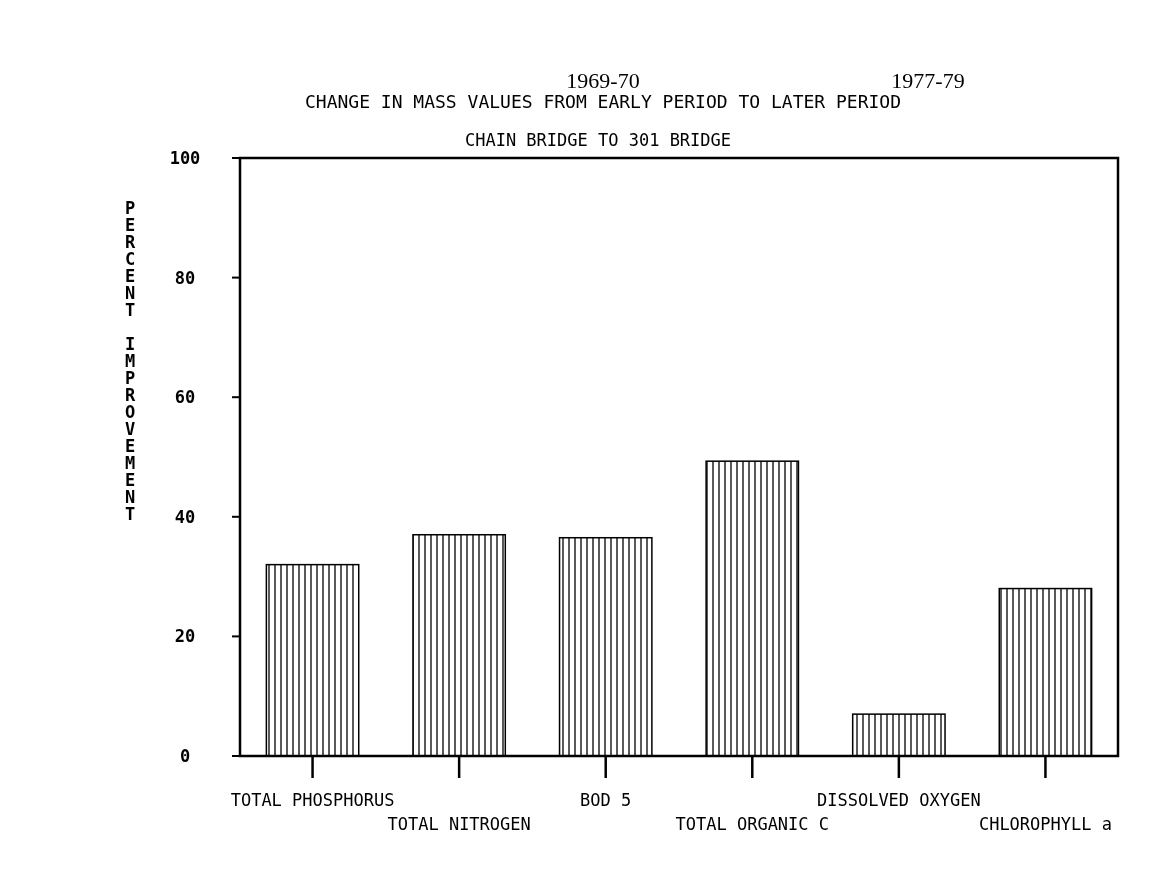  What do you see at coordinates (928, 80) in the screenshot?
I see `text: 1977-79` at bounding box center [928, 80].